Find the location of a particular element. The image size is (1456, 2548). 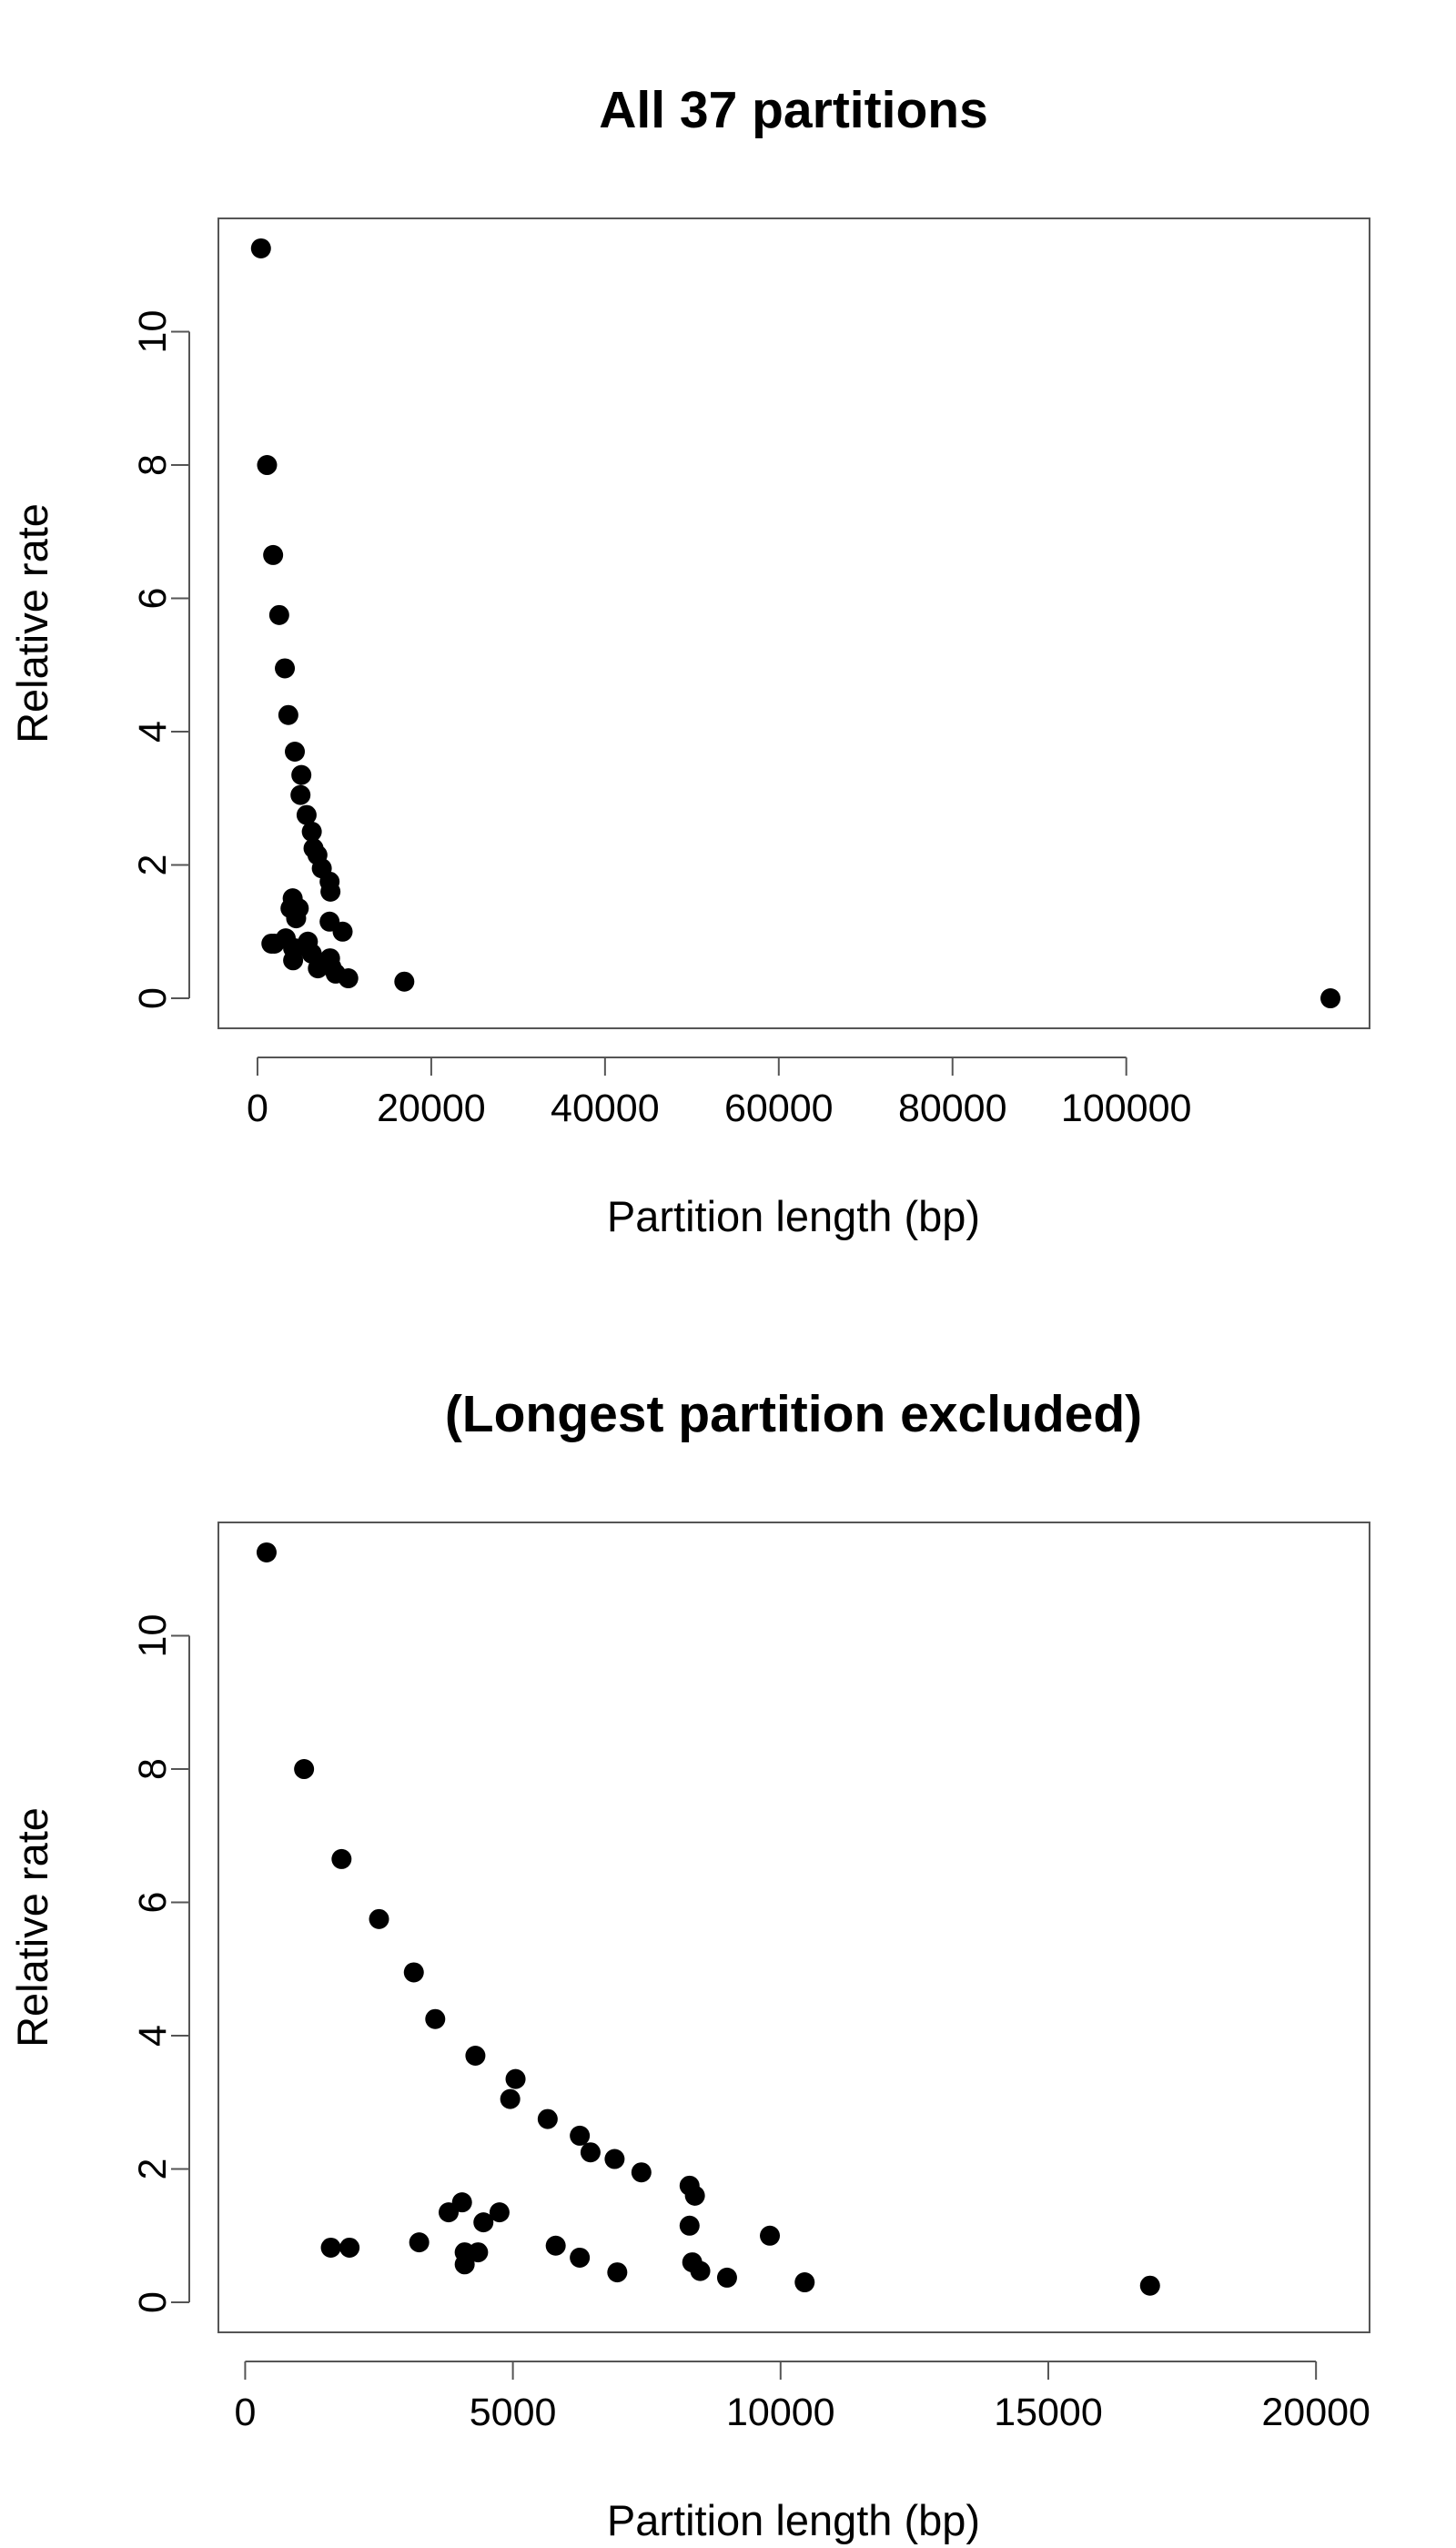

x-tick-label: 5000 is located at coordinates (514, 2413).